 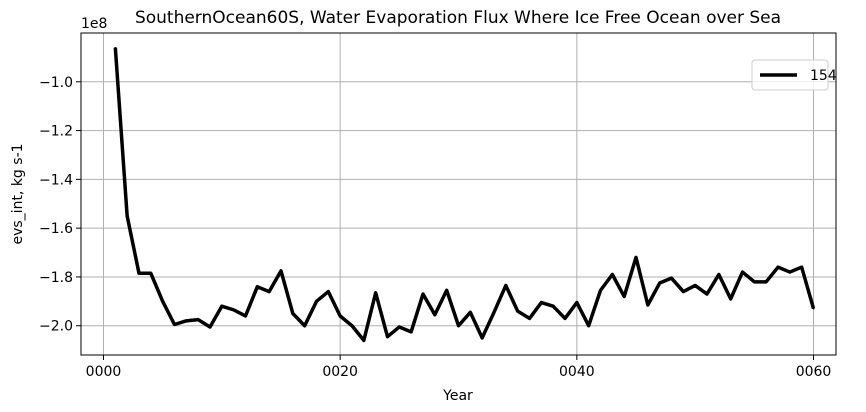 What do you see at coordinates (457, 396) in the screenshot?
I see `x-axis-label: Year` at bounding box center [457, 396].